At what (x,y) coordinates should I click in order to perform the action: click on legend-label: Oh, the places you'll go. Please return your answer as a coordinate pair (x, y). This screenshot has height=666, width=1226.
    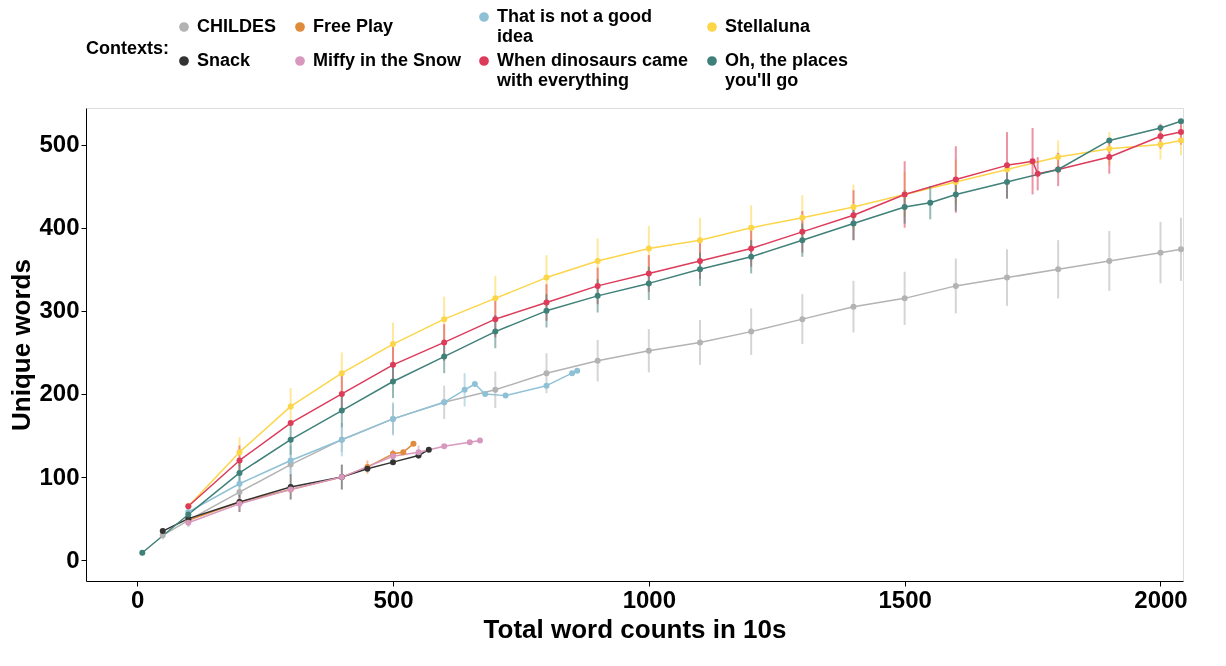
    Looking at the image, I should click on (787, 70).